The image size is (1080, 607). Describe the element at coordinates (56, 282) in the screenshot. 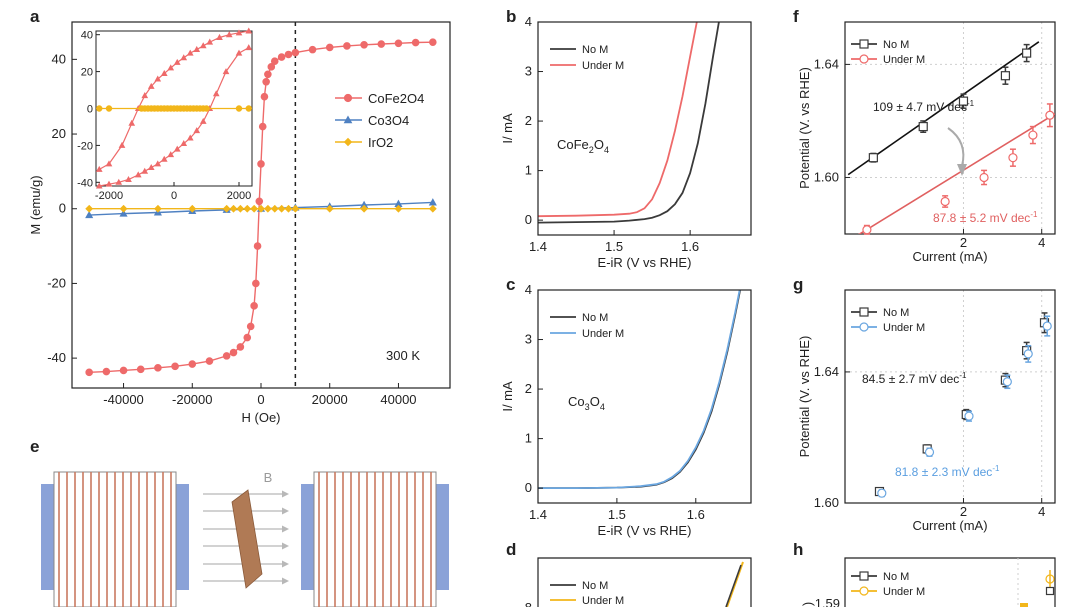

I see `panel-a-ytick-label: -20` at that location.